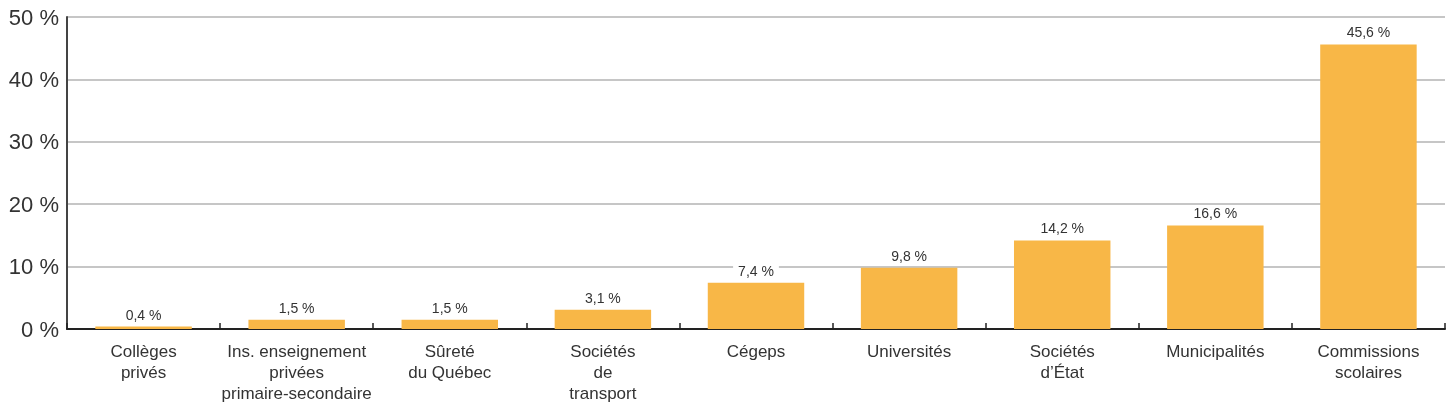 Image resolution: width=1452 pixels, height=413 pixels. I want to click on x-tick-label: Cégeps, so click(756, 351).